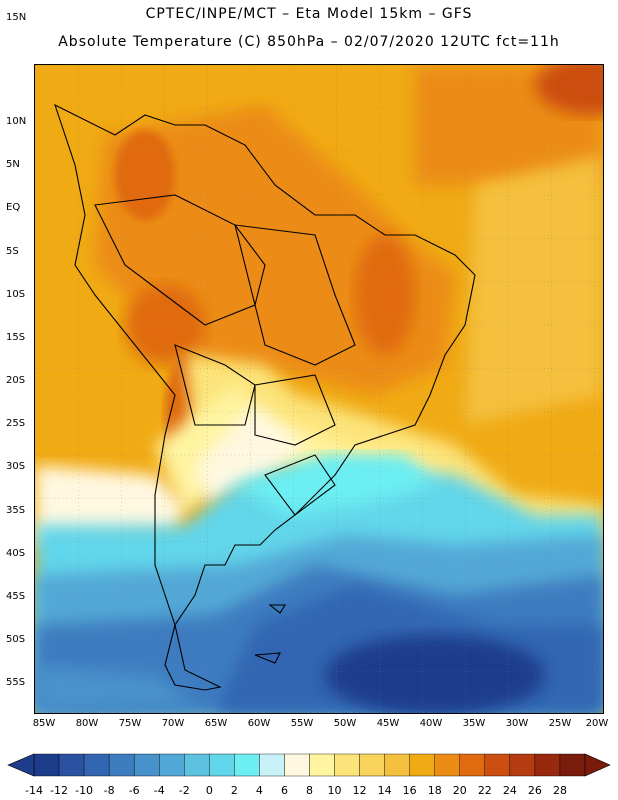  I want to click on lat-label: 50S, so click(16, 639).